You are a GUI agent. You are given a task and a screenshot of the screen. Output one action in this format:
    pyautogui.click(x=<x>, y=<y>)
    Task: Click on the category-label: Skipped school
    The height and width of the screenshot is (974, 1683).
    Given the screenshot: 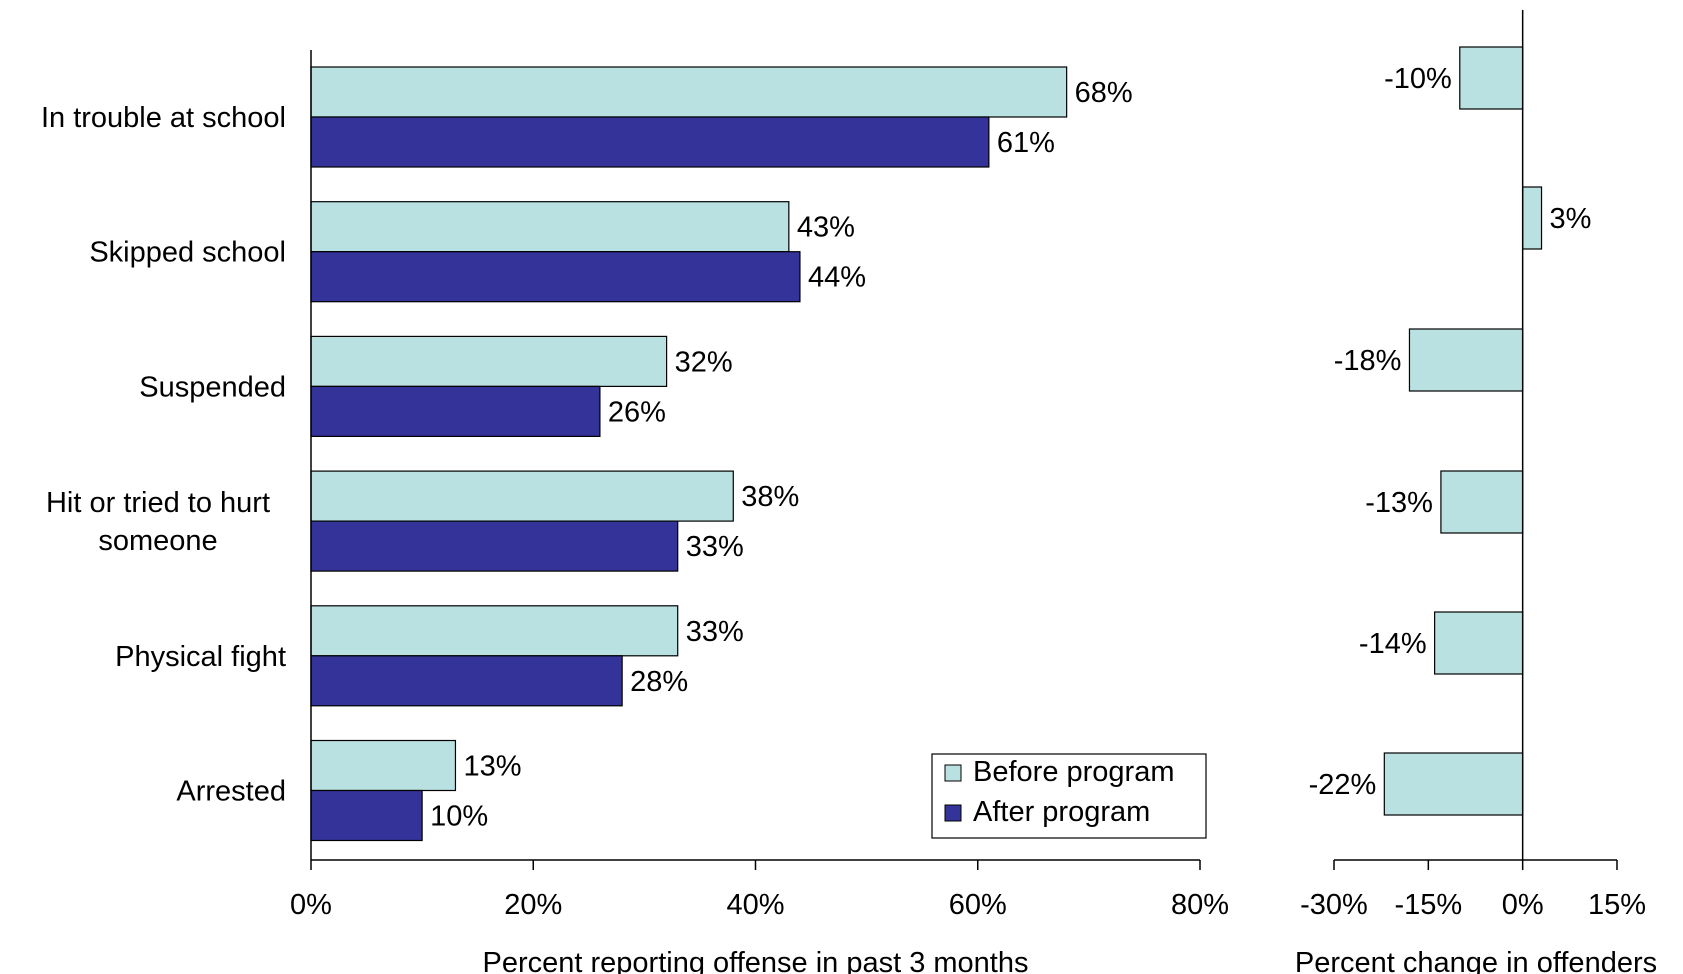 What is the action you would take?
    pyautogui.click(x=187, y=253)
    